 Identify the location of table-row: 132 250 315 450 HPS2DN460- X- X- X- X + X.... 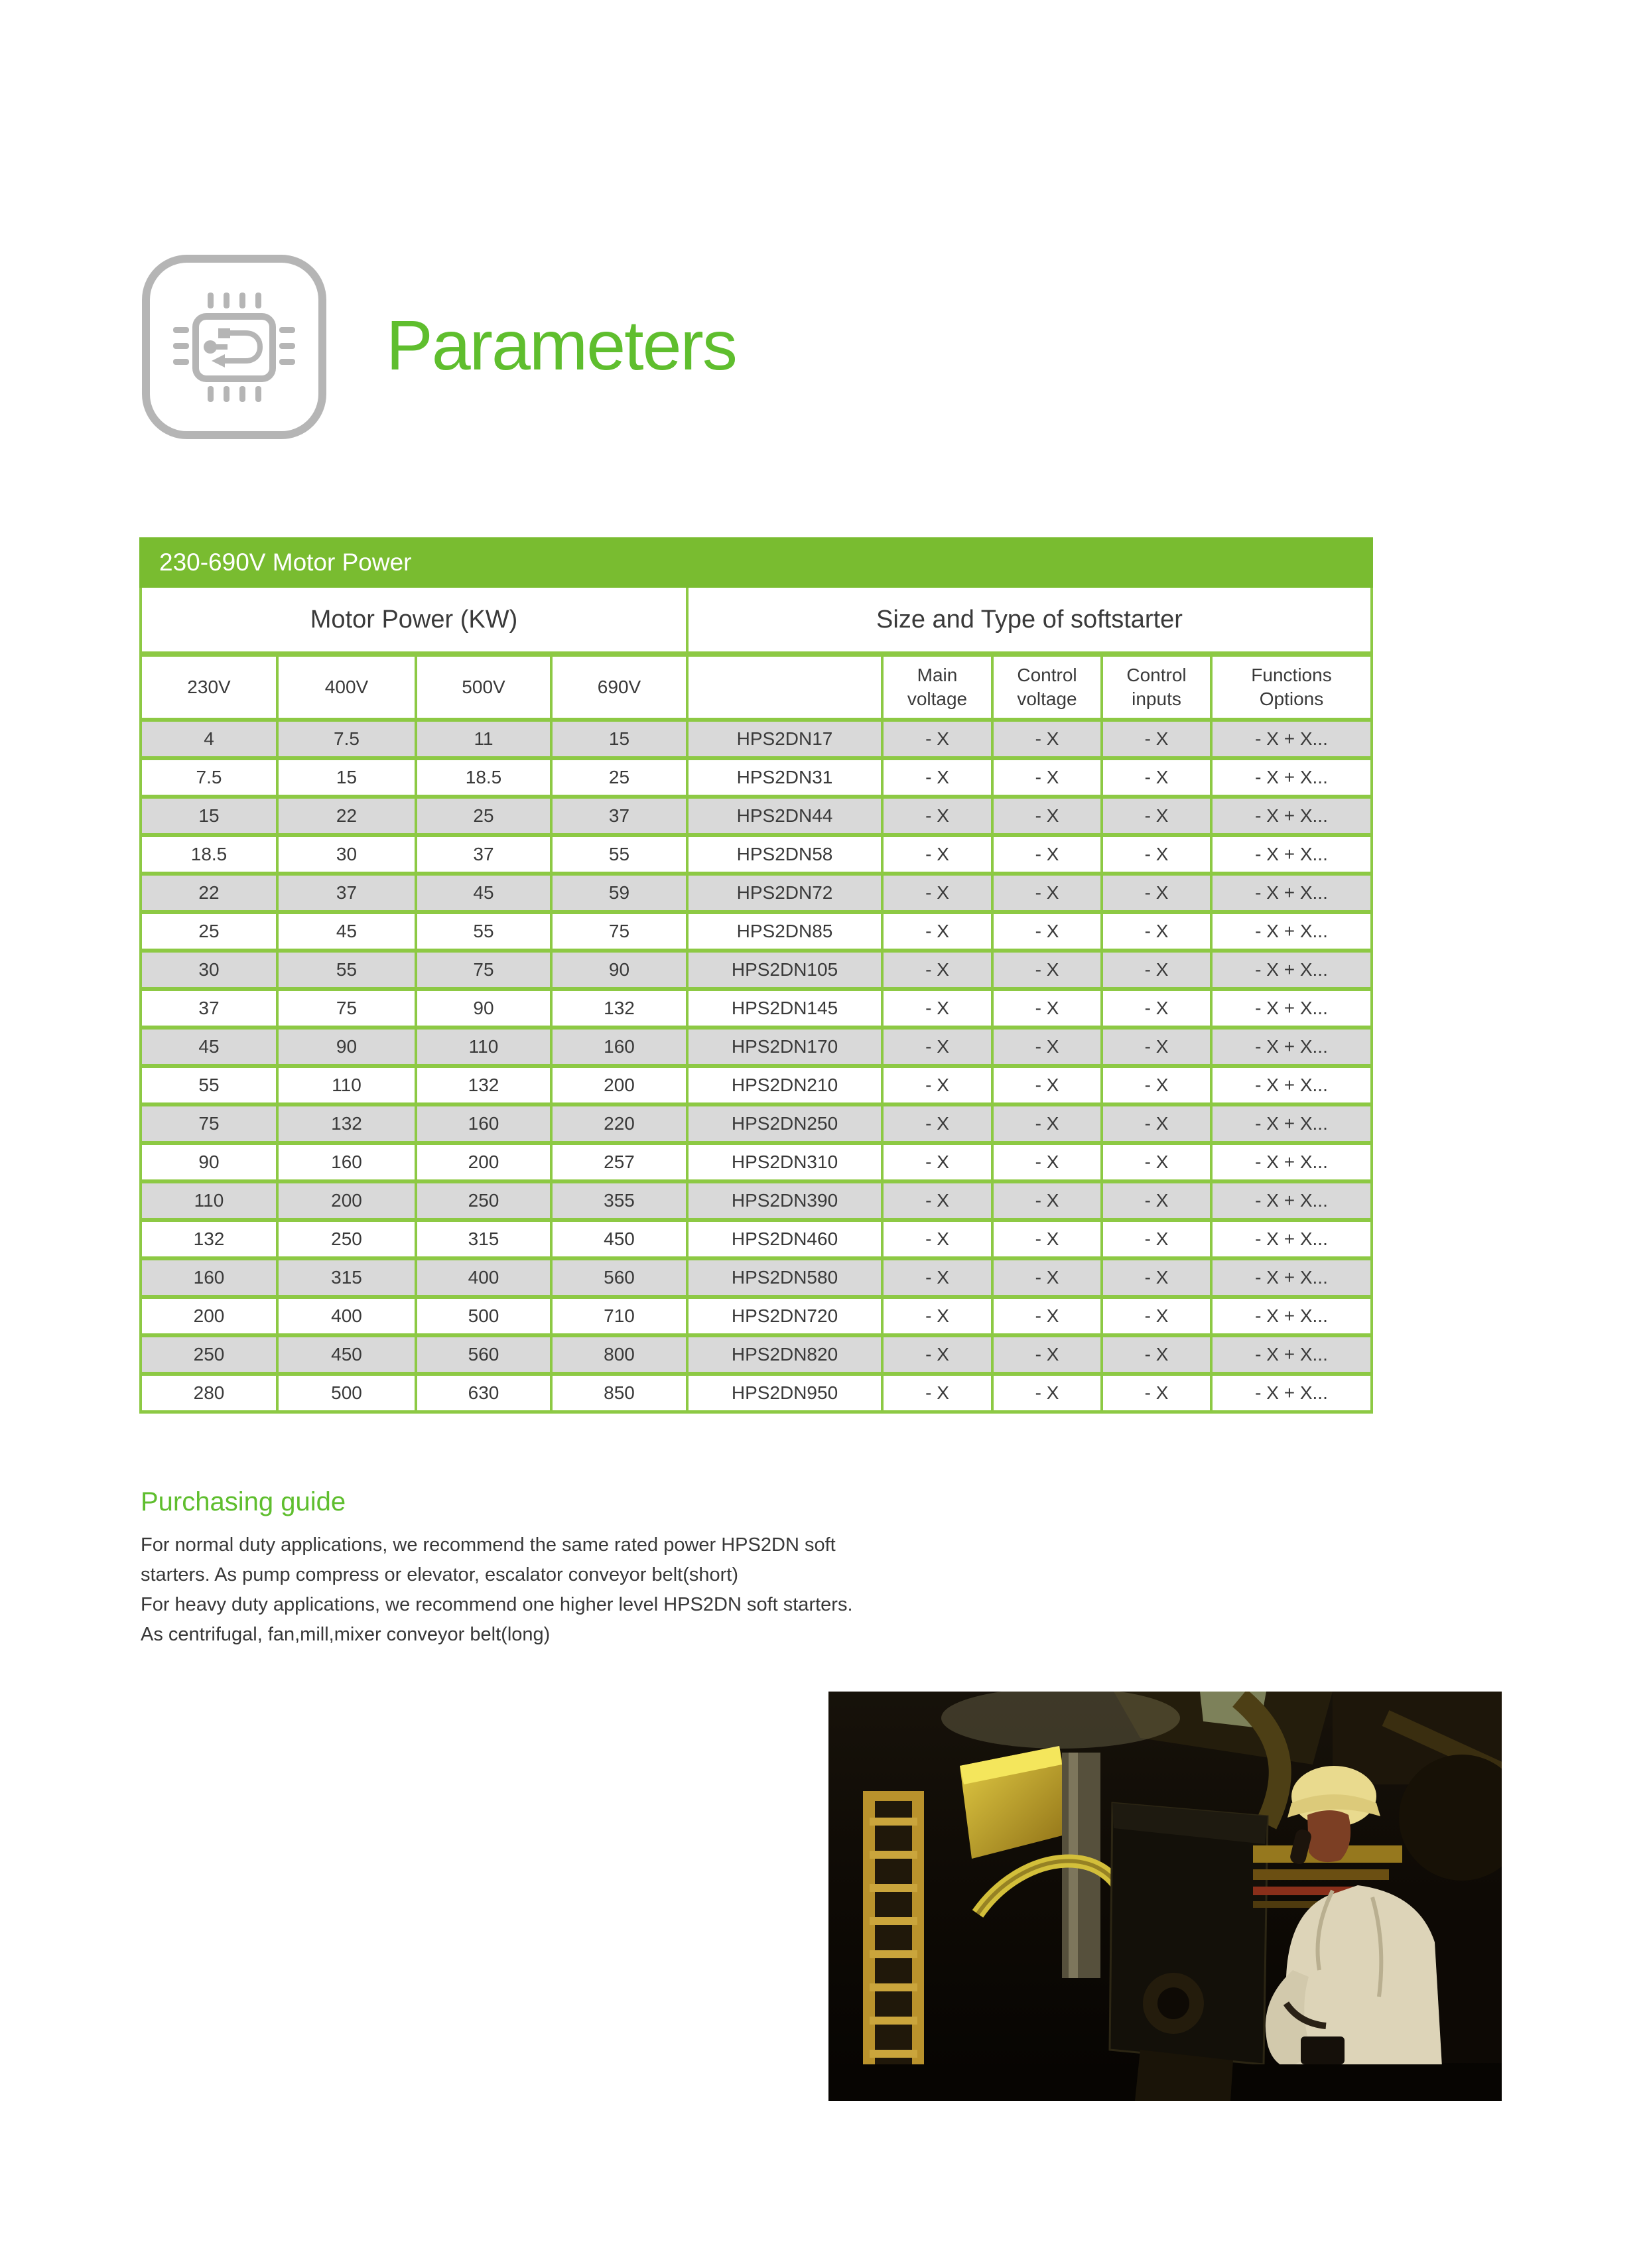
(756, 1239).